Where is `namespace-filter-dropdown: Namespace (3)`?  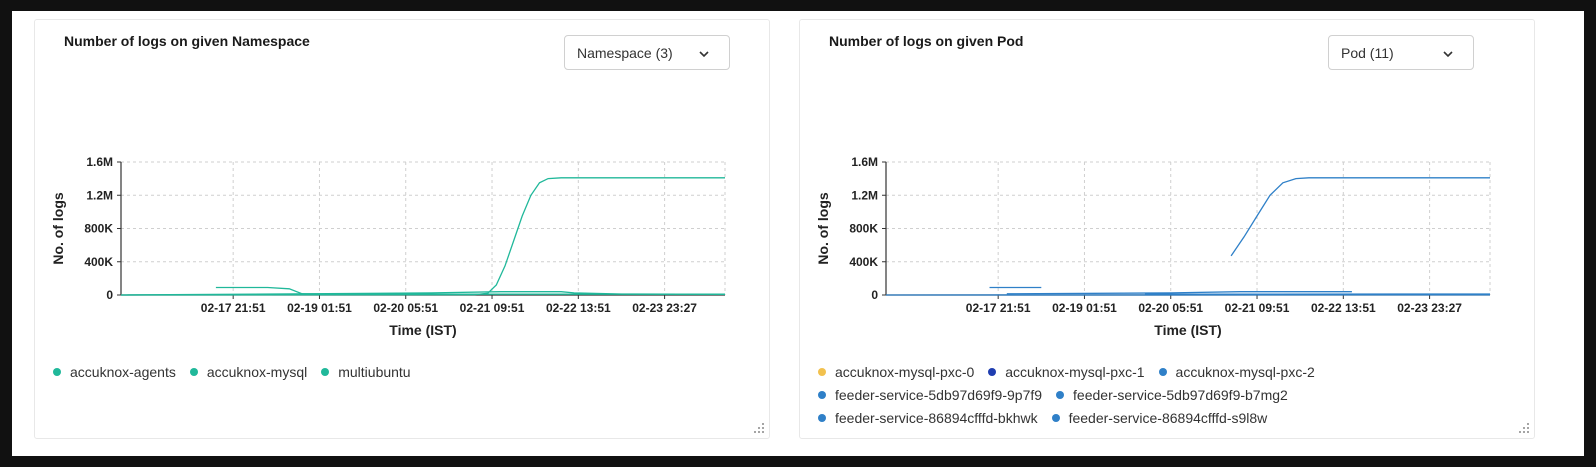 namespace-filter-dropdown: Namespace (3) is located at coordinates (647, 52).